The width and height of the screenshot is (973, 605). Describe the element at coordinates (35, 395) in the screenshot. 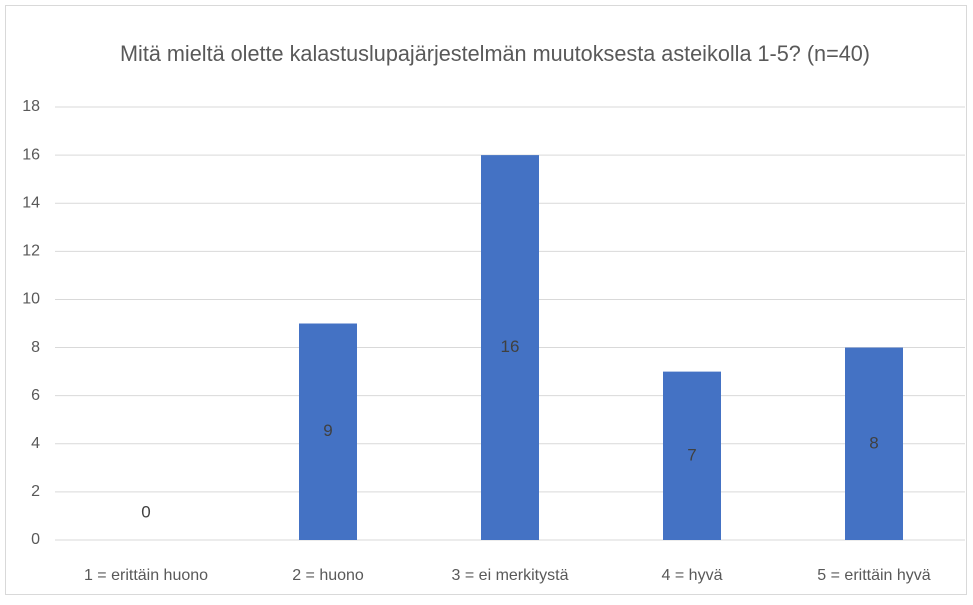

I see `y-tick-label: 6` at that location.